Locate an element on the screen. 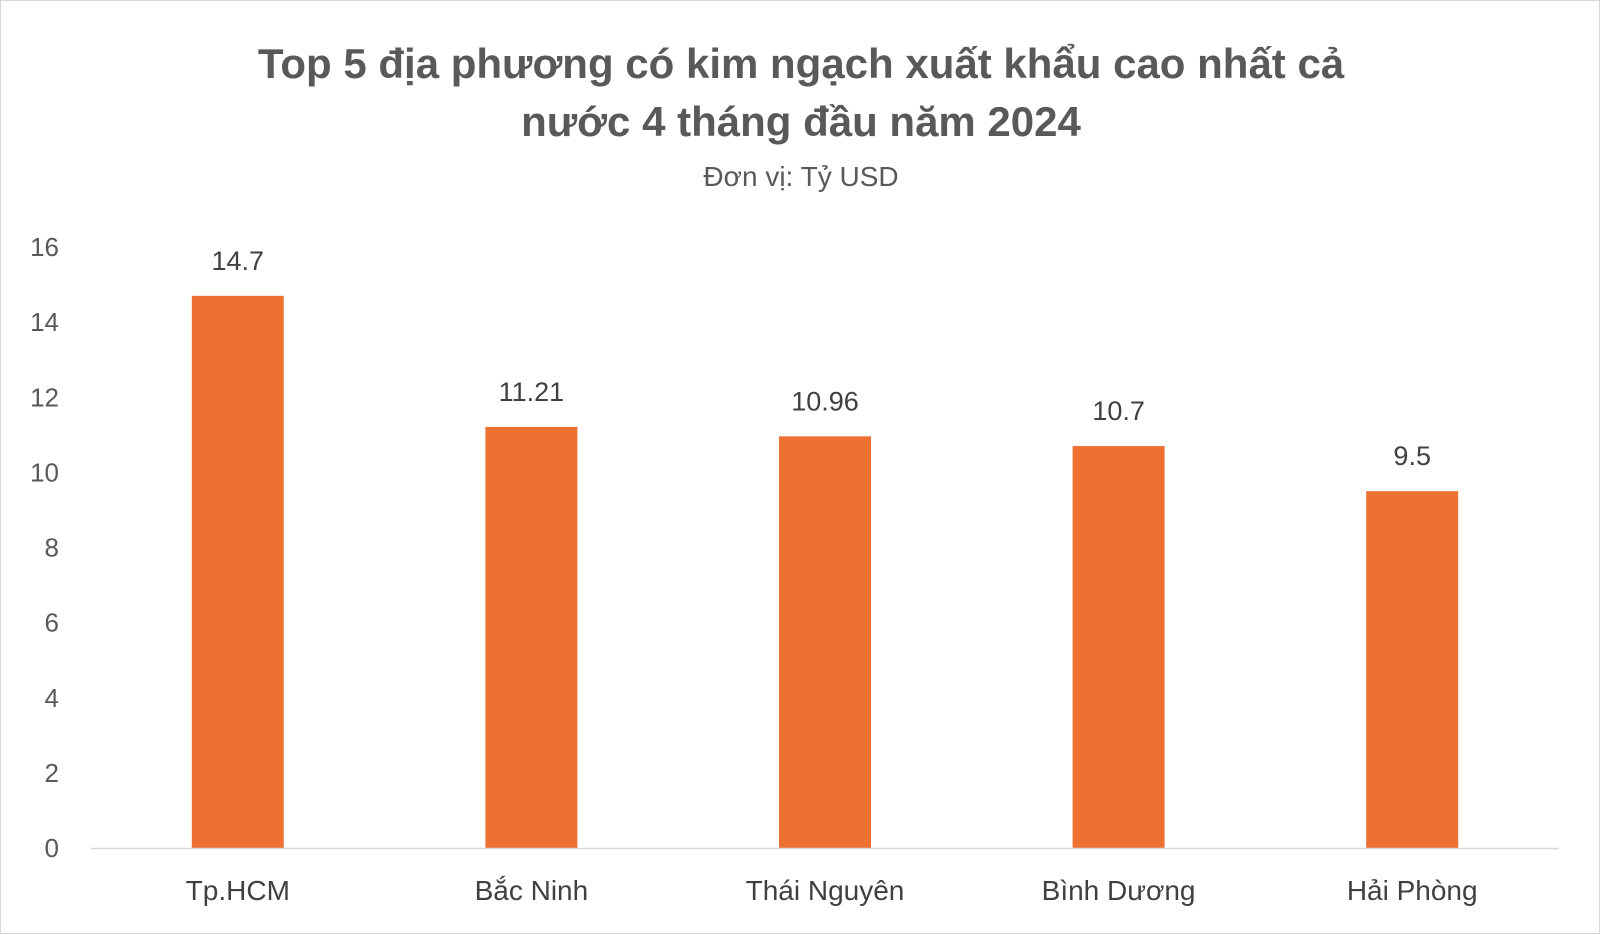  y-tick-label: 10 is located at coordinates (44, 472).